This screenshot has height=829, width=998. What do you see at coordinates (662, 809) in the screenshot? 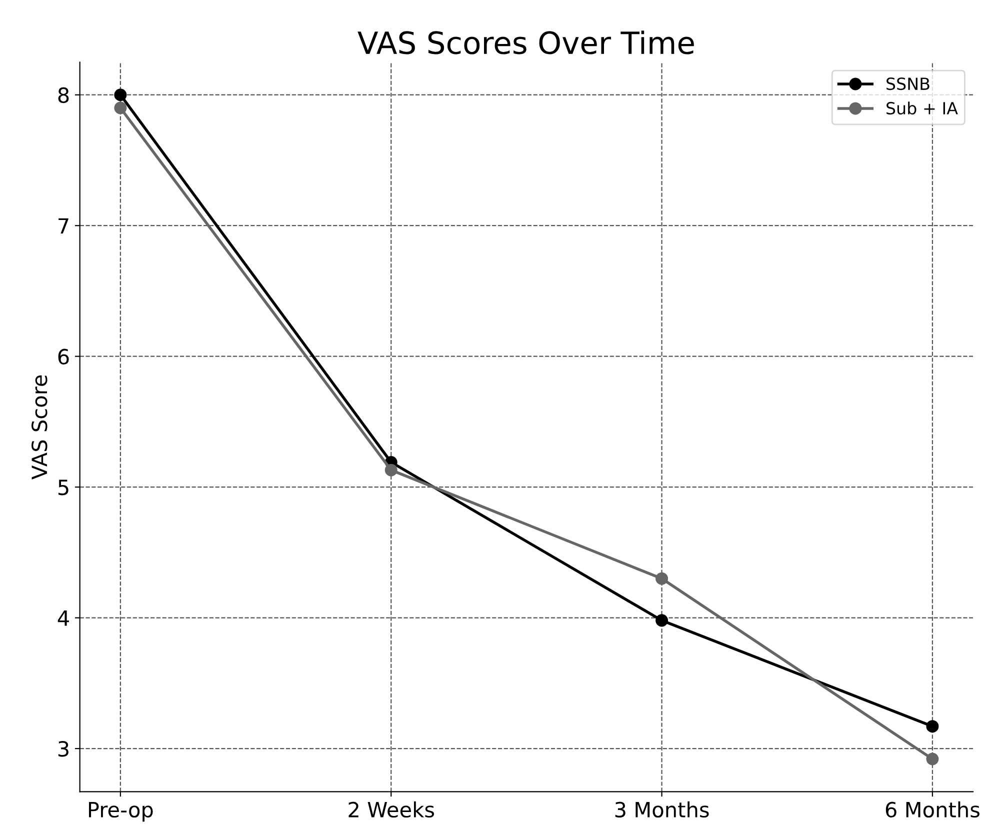
I see `x-tick-label: 3 Months` at bounding box center [662, 809].